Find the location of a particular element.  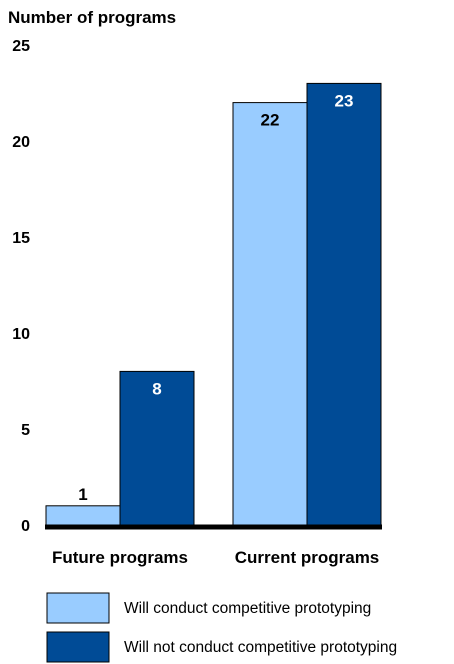

legend-label-0: Will conduct competitive prototyping is located at coordinates (247, 608).